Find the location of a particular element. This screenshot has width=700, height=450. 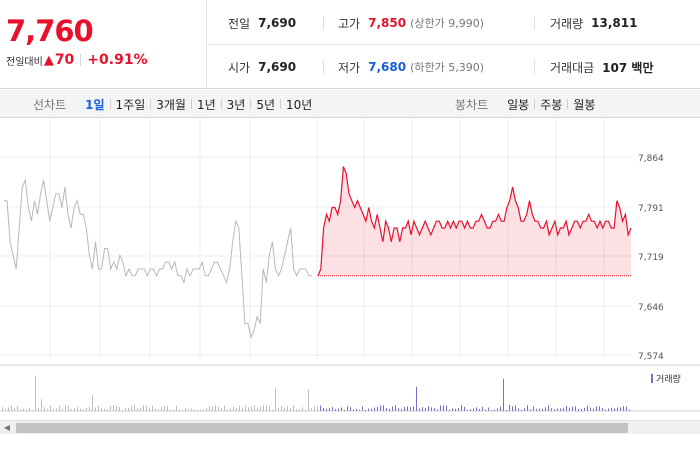

period-3m: 3개월 is located at coordinates (171, 104).